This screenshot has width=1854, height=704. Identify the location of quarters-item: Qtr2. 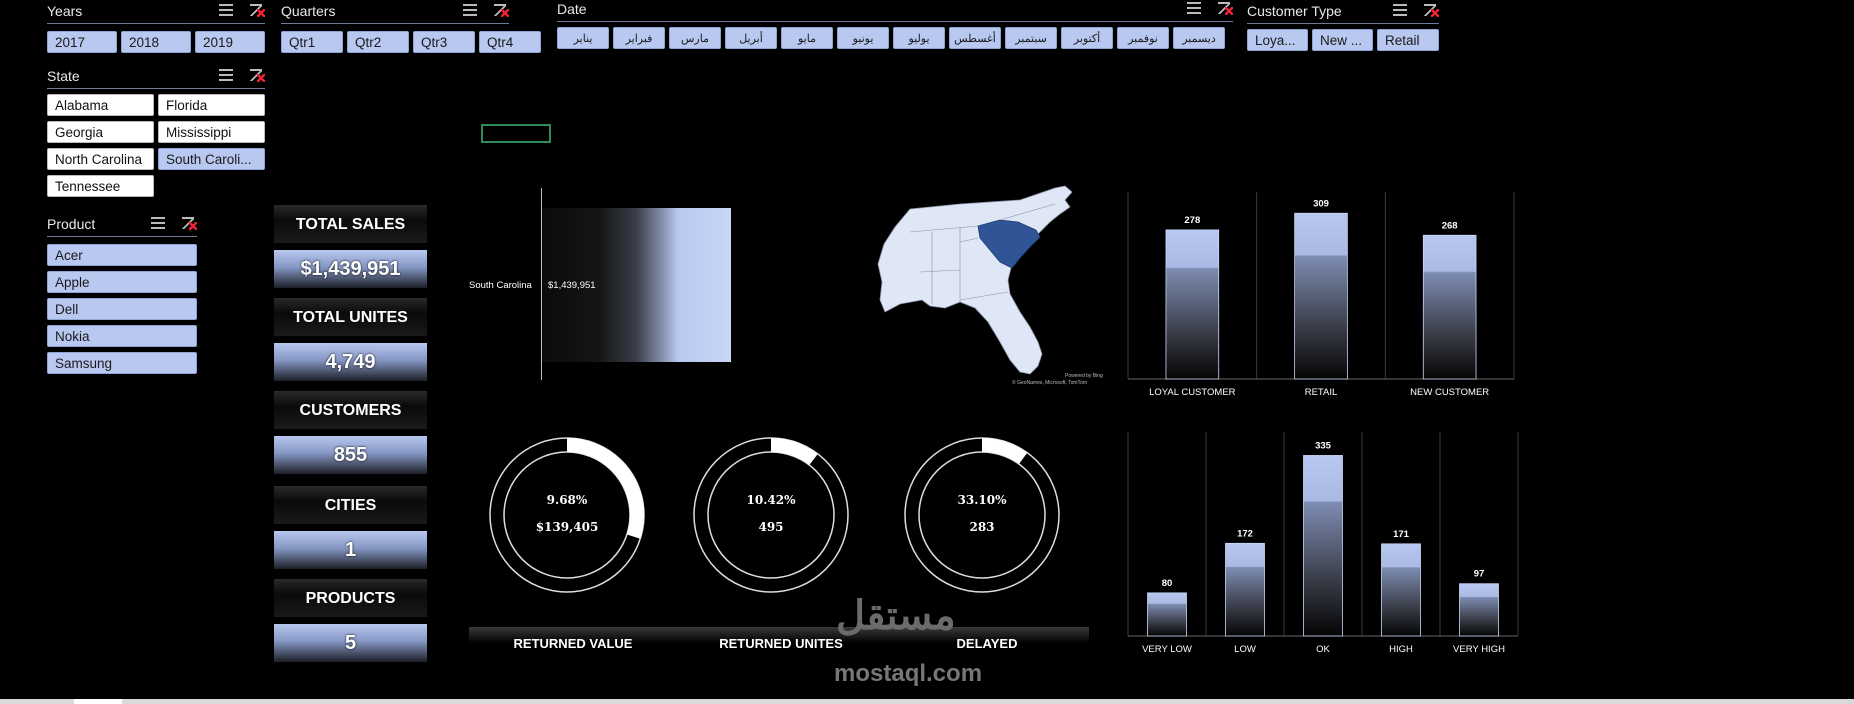
(378, 42).